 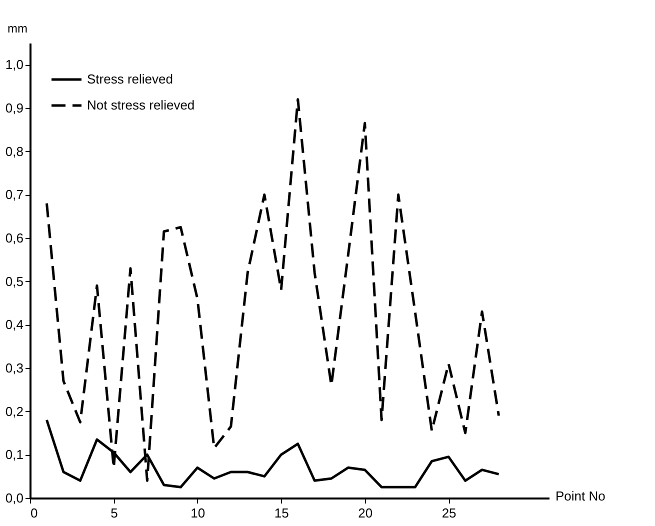 I want to click on x-tick-label: 25, so click(x=449, y=513).